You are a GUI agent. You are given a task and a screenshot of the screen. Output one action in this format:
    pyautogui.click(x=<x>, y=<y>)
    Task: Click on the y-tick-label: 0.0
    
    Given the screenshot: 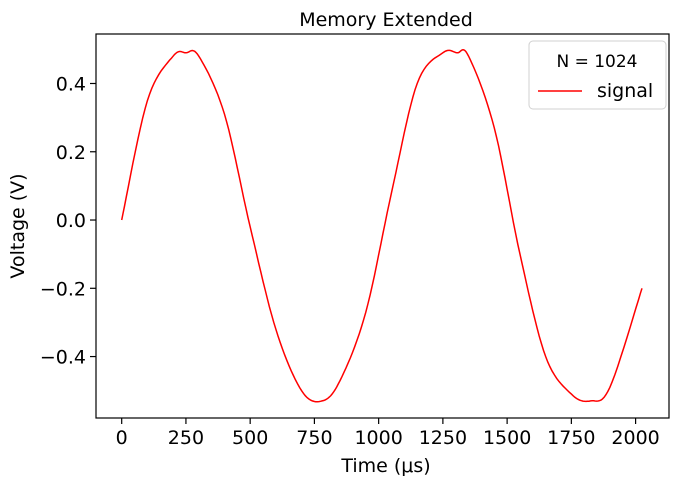 What is the action you would take?
    pyautogui.click(x=71, y=221)
    